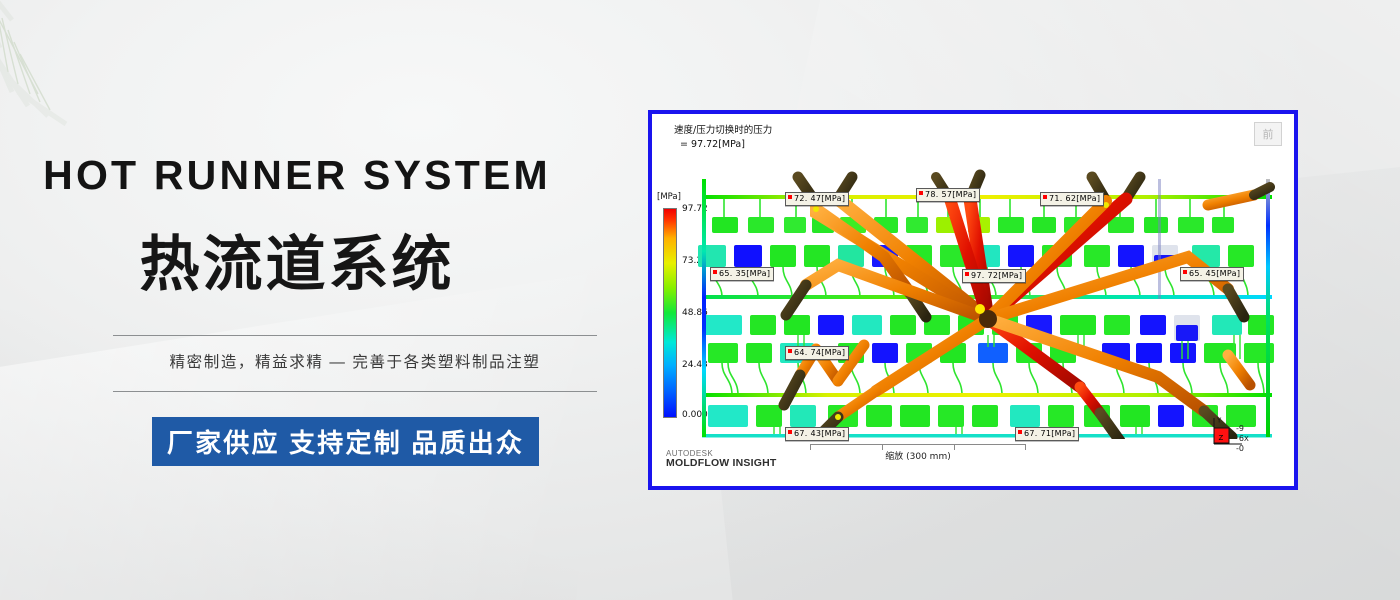 The height and width of the screenshot is (600, 1400). I want to click on svg-text: Z, so click(1221, 438).